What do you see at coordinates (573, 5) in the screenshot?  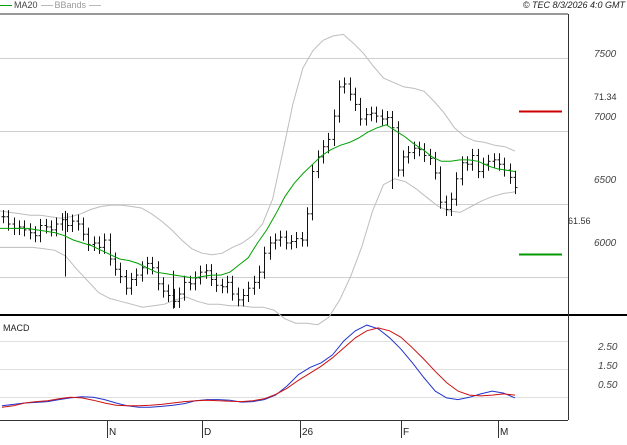 I see `copyright-text: © TEC 8/3/2026 4:0 GMT` at bounding box center [573, 5].